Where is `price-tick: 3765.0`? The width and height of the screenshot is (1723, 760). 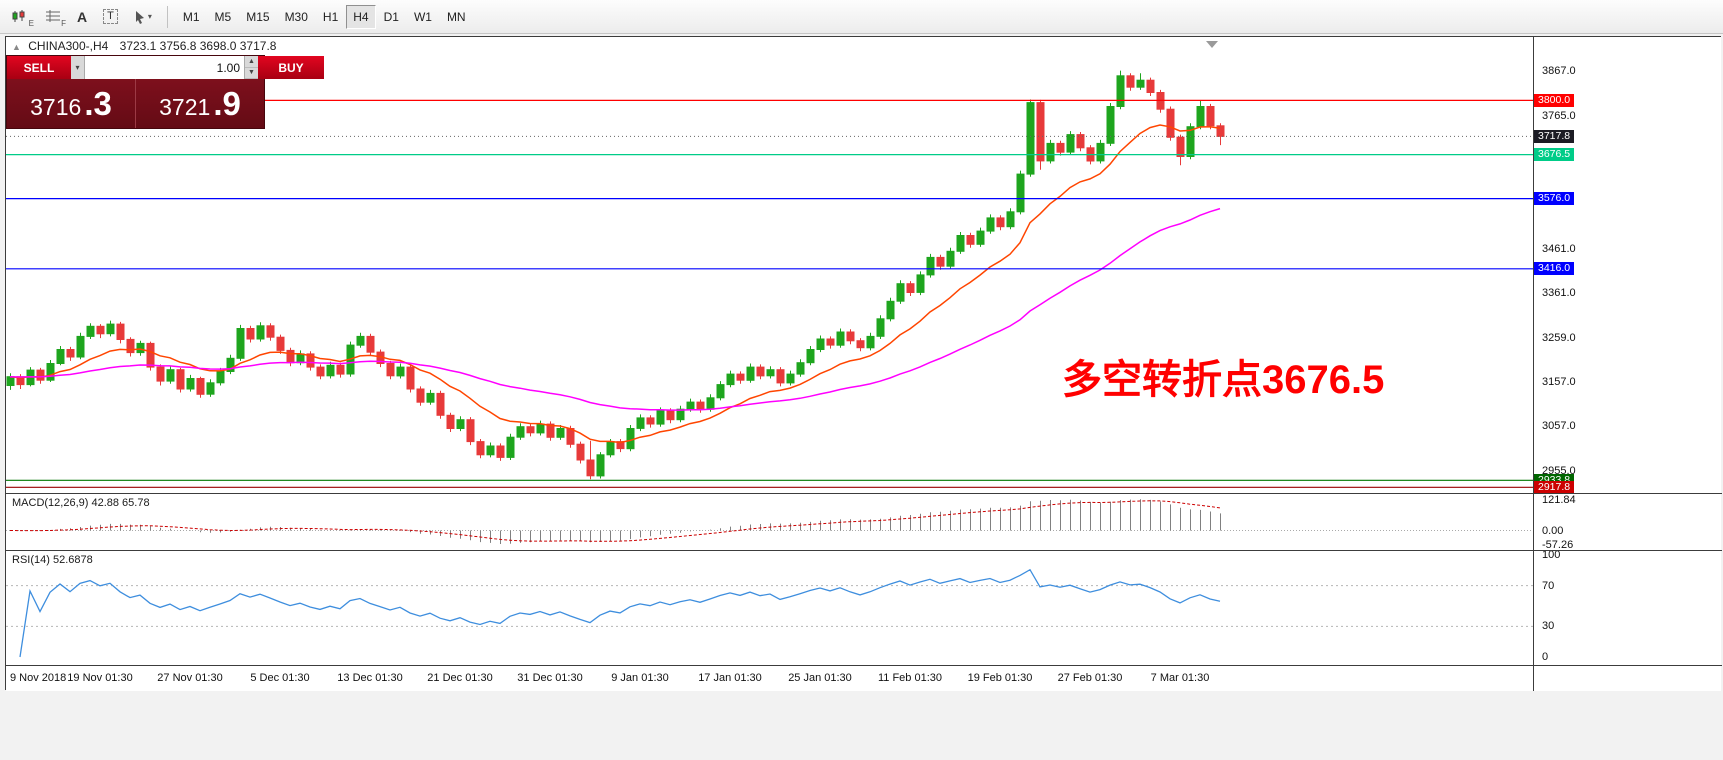
price-tick: 3765.0 is located at coordinates (1559, 115).